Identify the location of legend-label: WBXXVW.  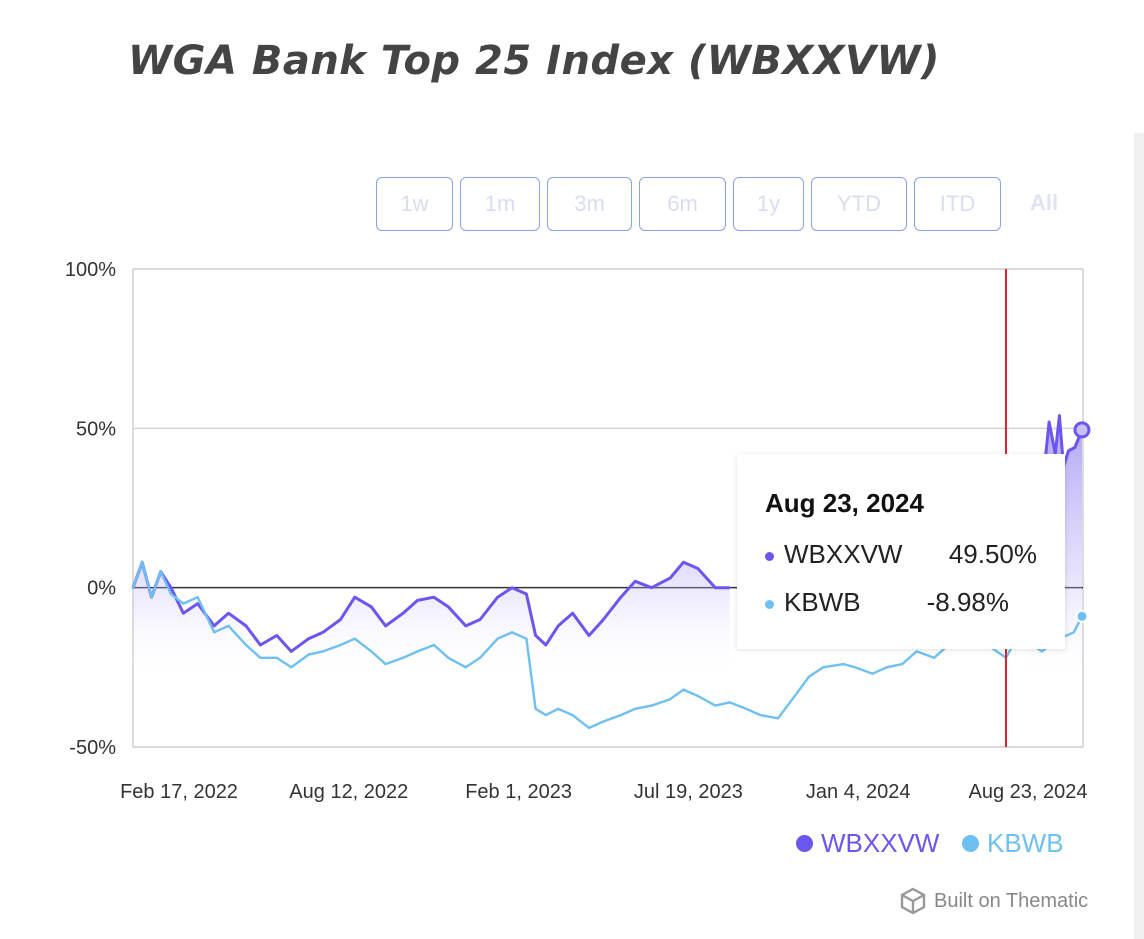
(880, 843).